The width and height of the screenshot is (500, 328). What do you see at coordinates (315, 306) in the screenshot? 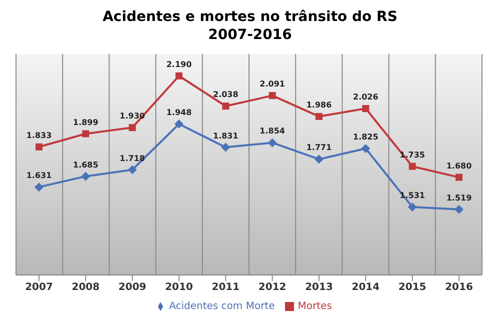
I see `legend-label: Mortes` at bounding box center [315, 306].